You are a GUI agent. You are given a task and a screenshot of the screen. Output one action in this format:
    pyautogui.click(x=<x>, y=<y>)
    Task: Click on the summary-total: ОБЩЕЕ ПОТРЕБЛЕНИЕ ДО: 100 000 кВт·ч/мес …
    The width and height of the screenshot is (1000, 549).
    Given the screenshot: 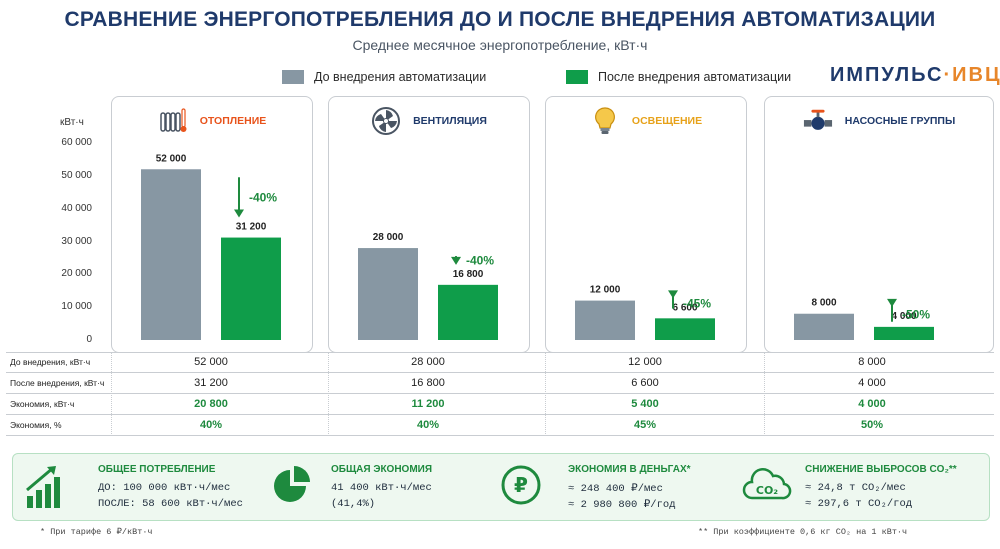 What is the action you would take?
    pyautogui.click(x=133, y=487)
    